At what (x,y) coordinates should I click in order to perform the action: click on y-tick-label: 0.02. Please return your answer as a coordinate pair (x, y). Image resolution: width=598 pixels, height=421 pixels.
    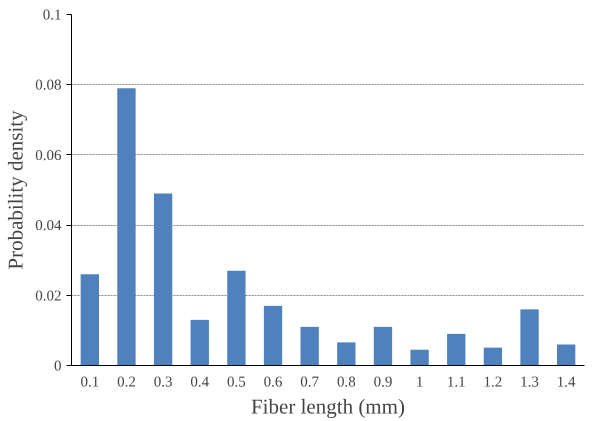
    Looking at the image, I should click on (48, 296).